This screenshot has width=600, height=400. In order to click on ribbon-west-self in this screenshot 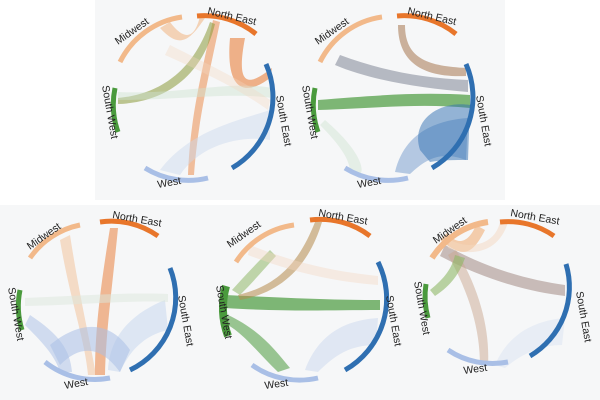, I will do `click(90, 349)`.